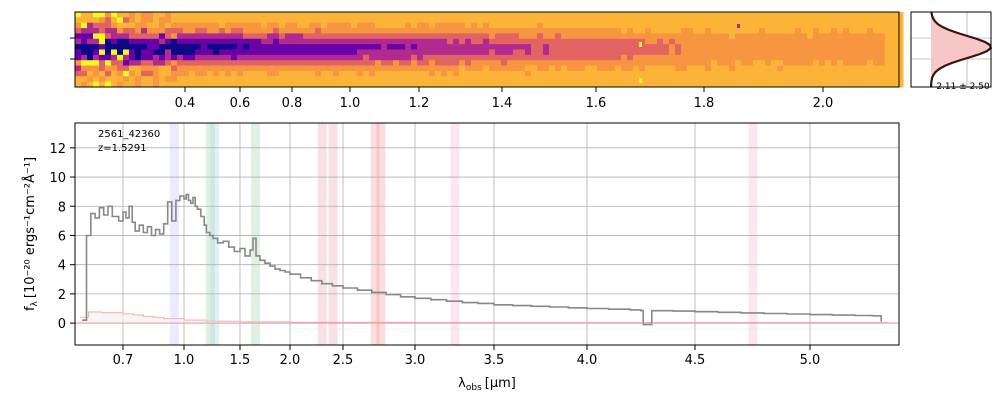 This screenshot has height=400, width=1000. What do you see at coordinates (484, 318) in the screenshot?
I see `error-spectrum-fill` at bounding box center [484, 318].